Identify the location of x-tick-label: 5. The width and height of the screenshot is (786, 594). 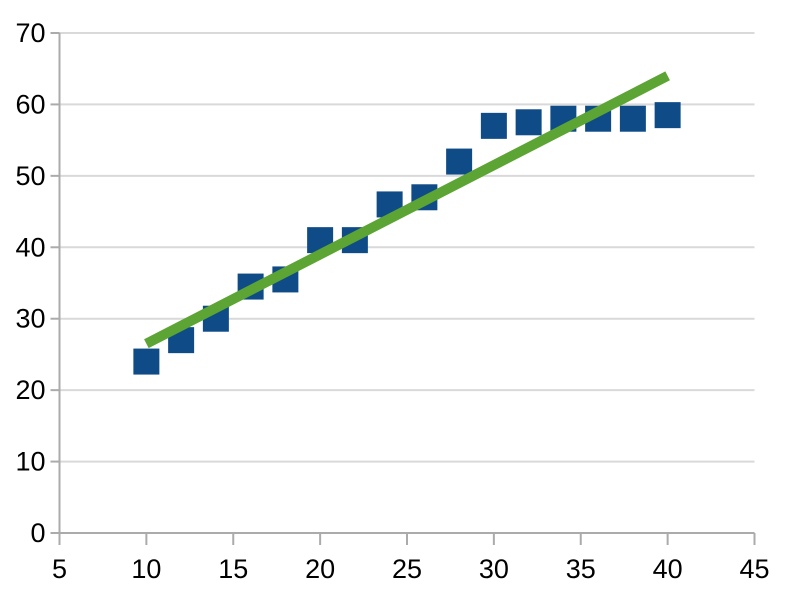
(59, 569).